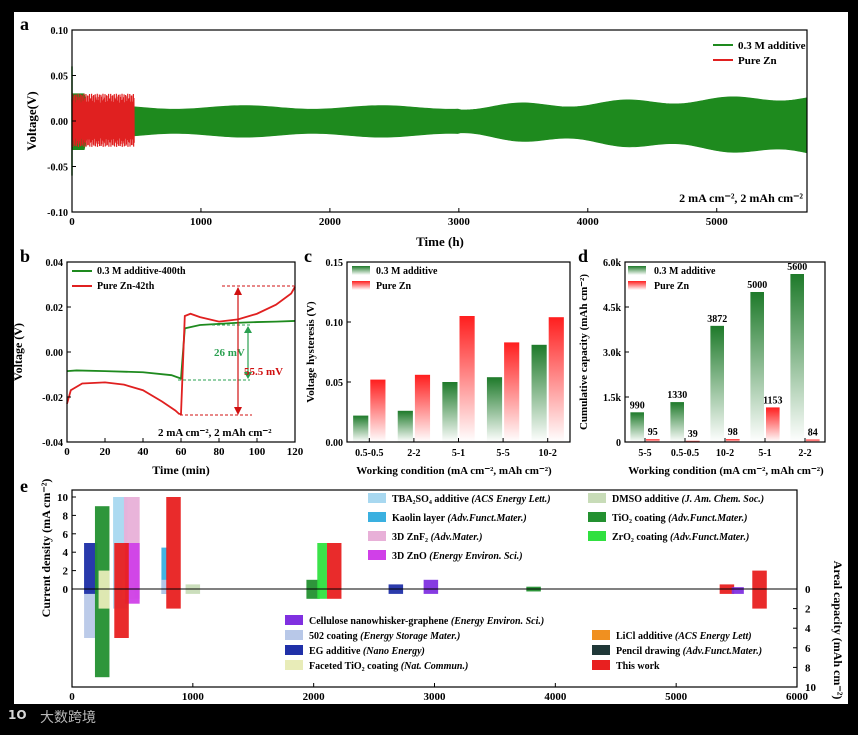 The image size is (858, 735). I want to click on panel-c-bars, so click(458, 379).